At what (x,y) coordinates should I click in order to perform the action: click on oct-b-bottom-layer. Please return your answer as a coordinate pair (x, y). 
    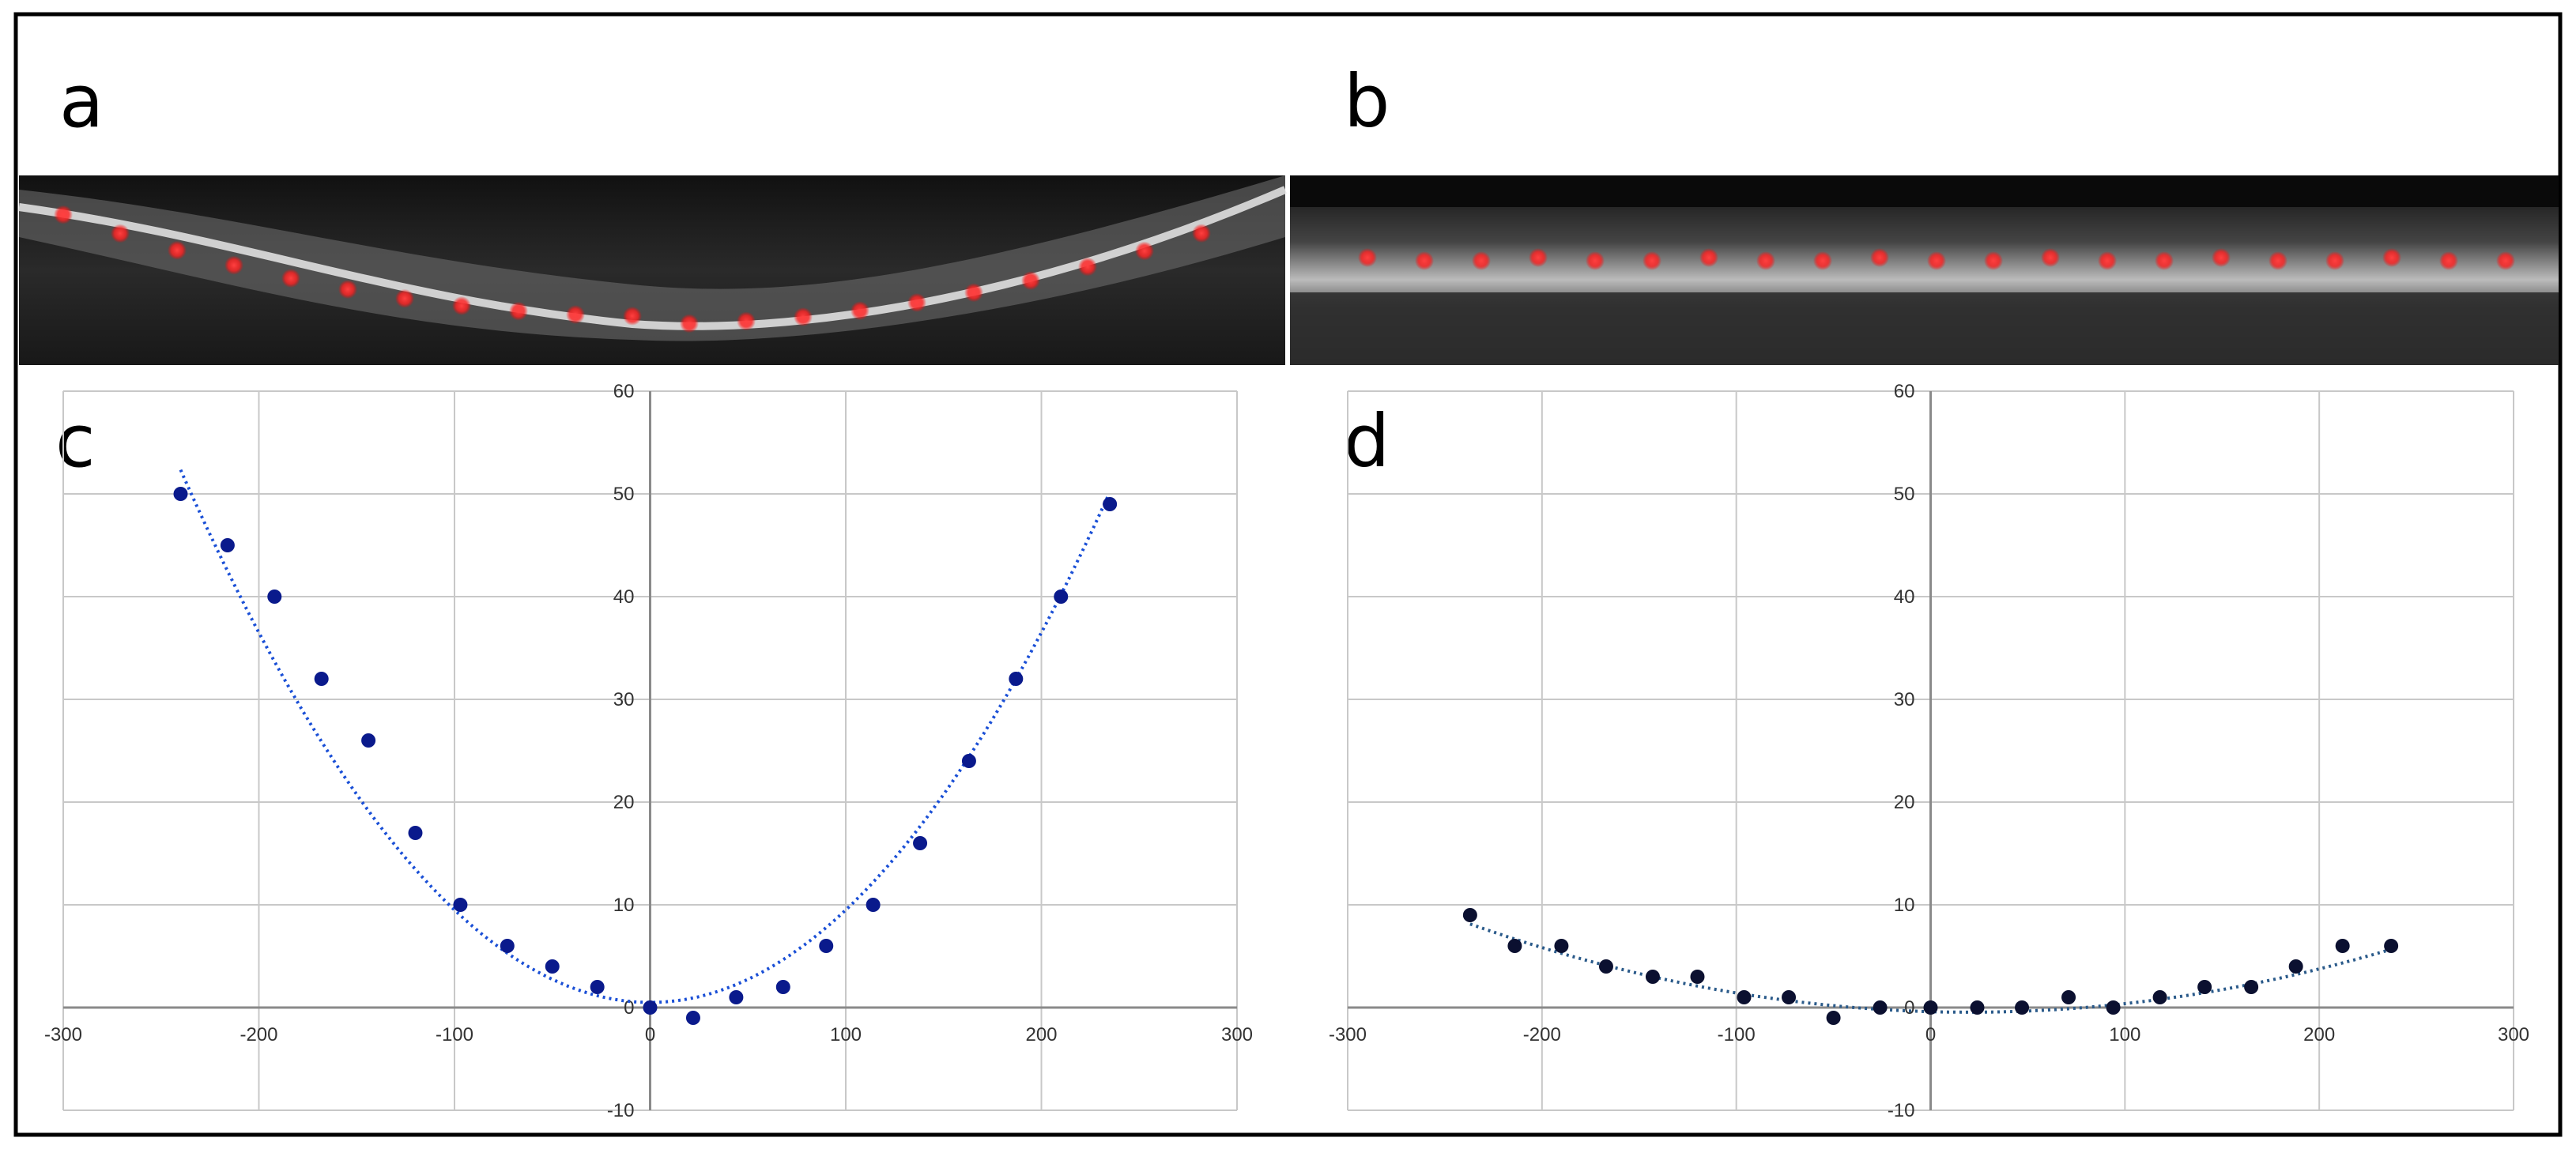
    Looking at the image, I should click on (1924, 329).